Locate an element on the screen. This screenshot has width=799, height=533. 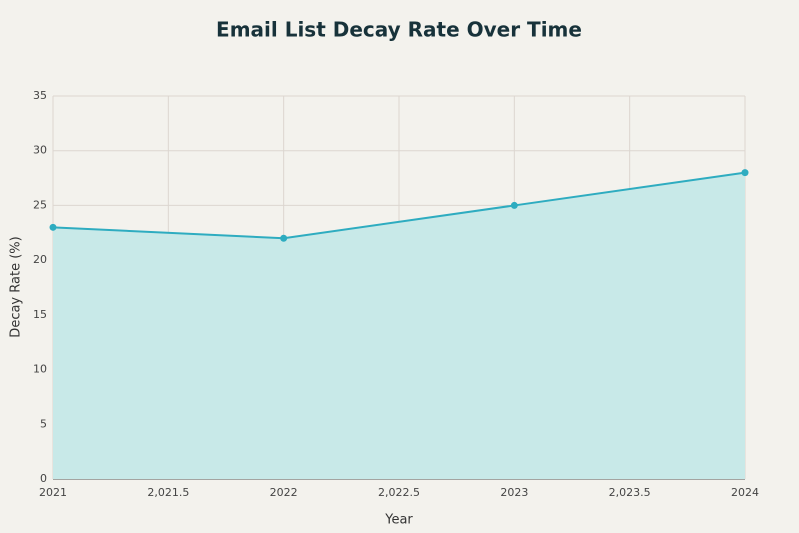
x-tick-label: 2,022.5 is located at coordinates (399, 492).